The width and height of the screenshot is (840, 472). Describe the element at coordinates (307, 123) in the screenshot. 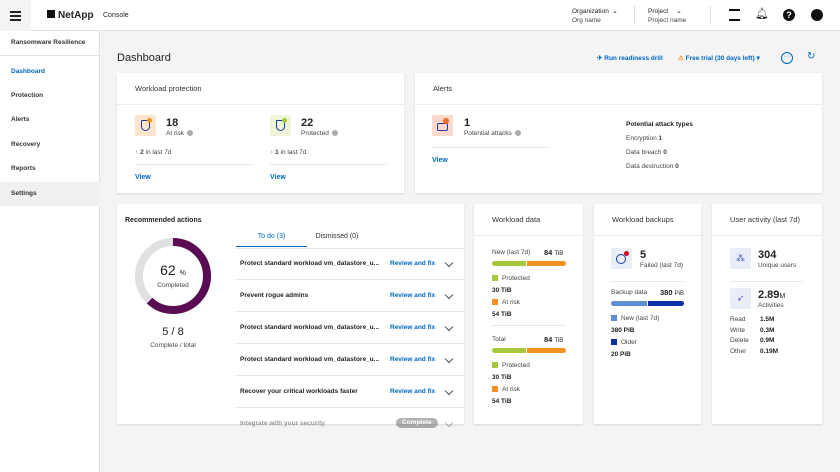

I see `protected-count: 22` at that location.